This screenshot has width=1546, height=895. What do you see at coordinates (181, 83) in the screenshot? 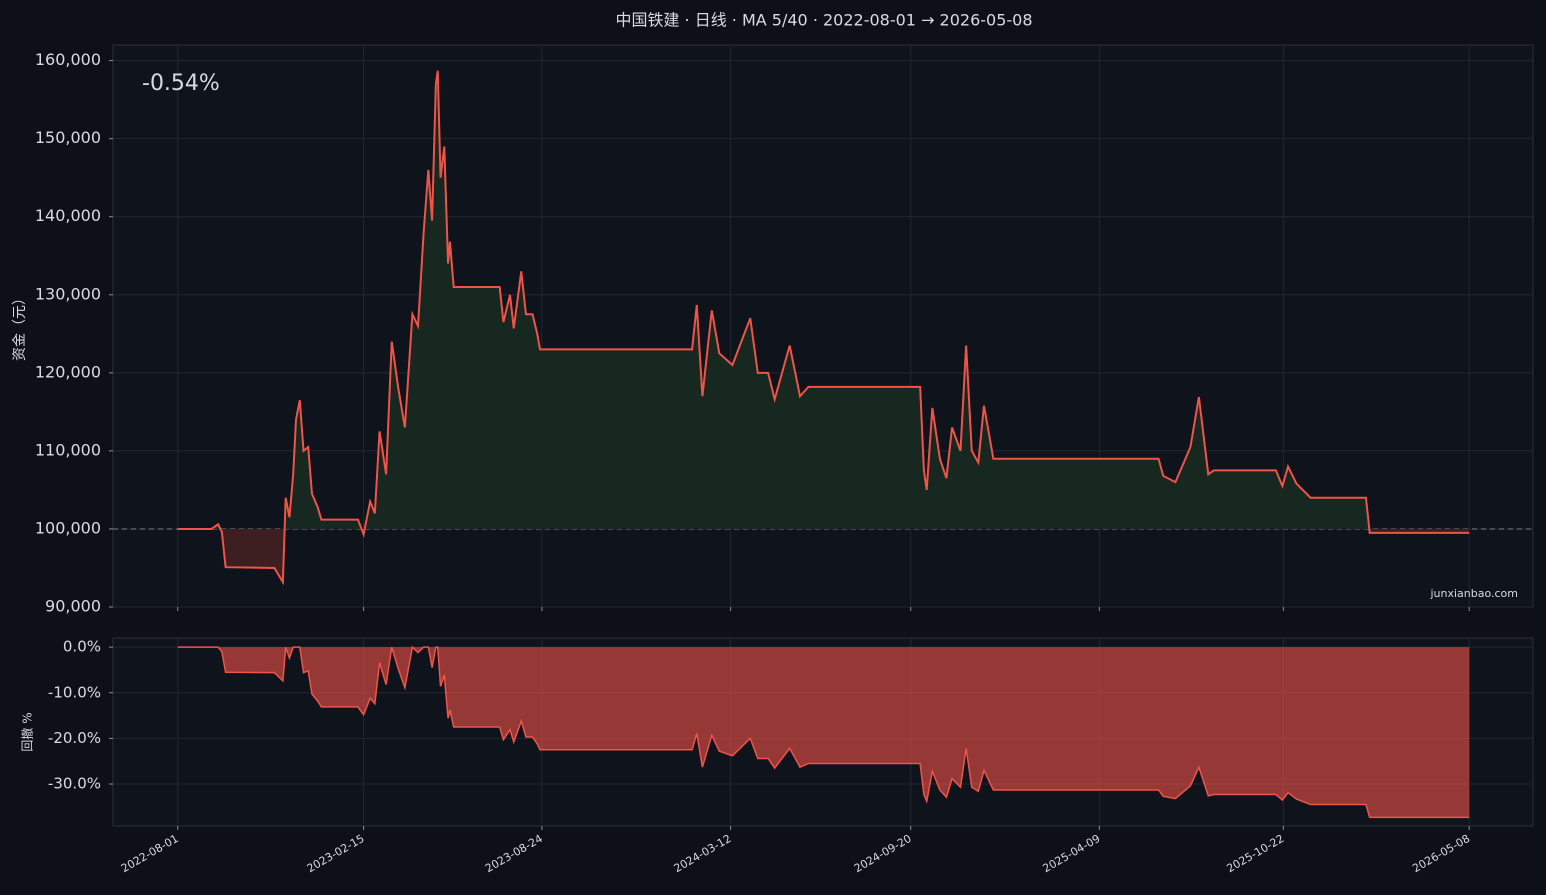
I see `return-annotation: -0.54%` at bounding box center [181, 83].